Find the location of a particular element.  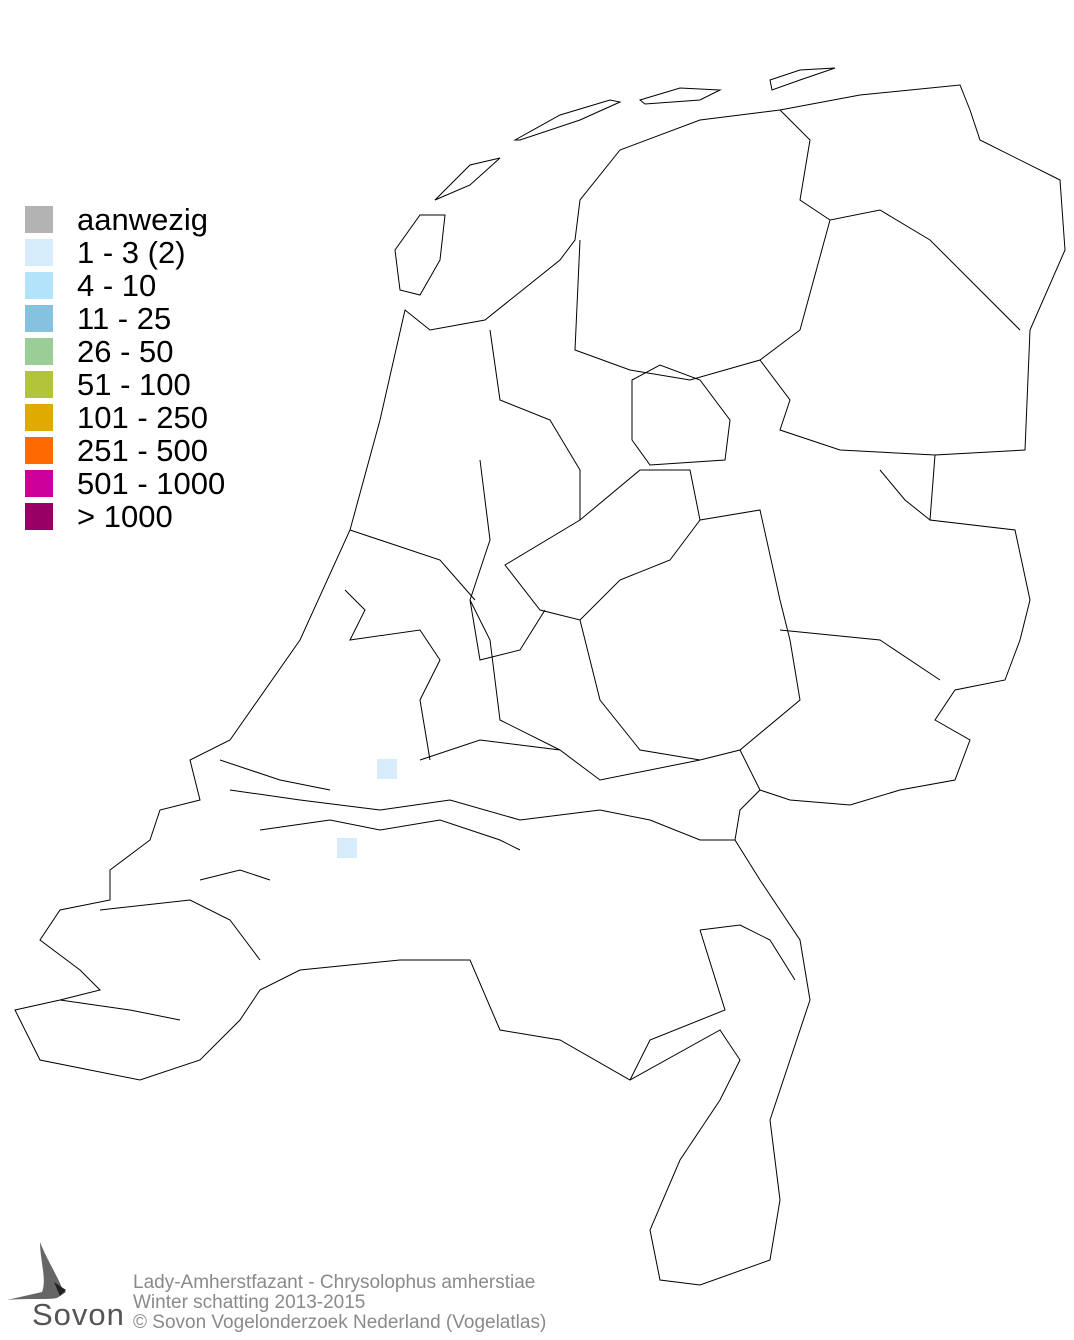

legend-item: 1 - 3 (2) is located at coordinates (125, 252).